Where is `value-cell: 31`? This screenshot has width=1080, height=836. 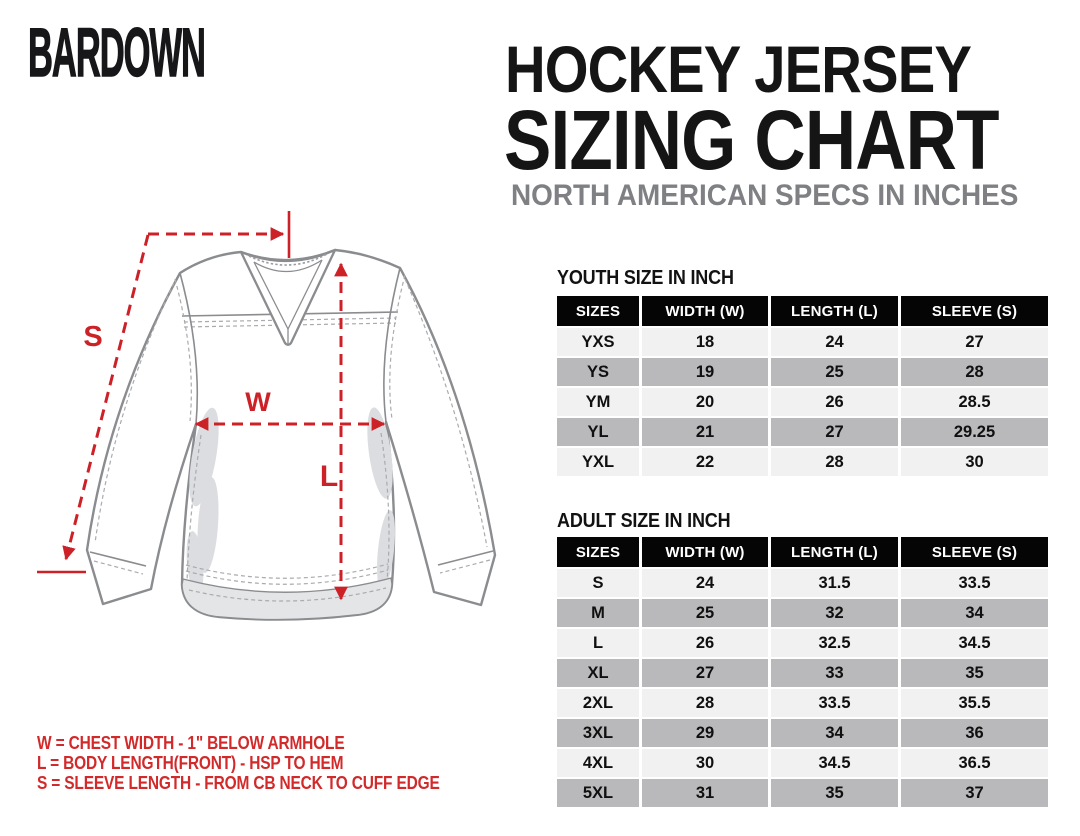
value-cell: 31 is located at coordinates (705, 793).